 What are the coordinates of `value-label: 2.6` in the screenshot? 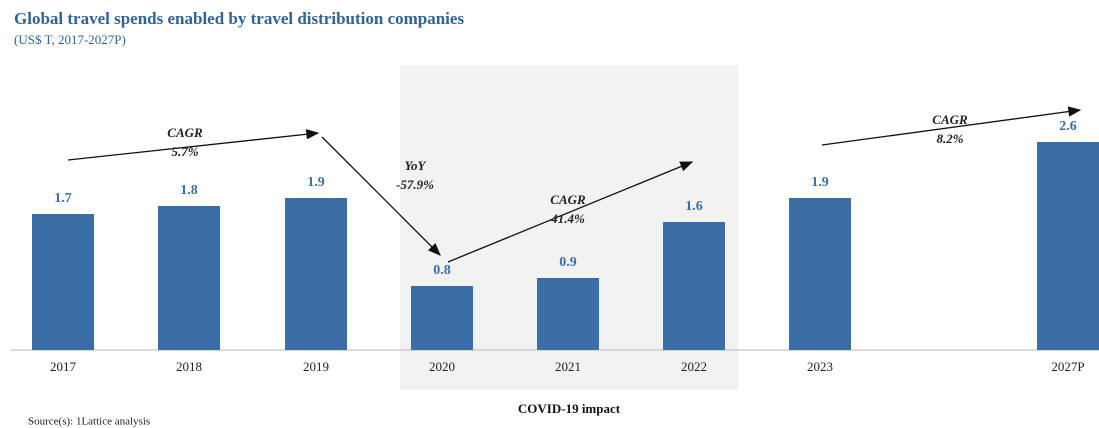 It's located at (1068, 126).